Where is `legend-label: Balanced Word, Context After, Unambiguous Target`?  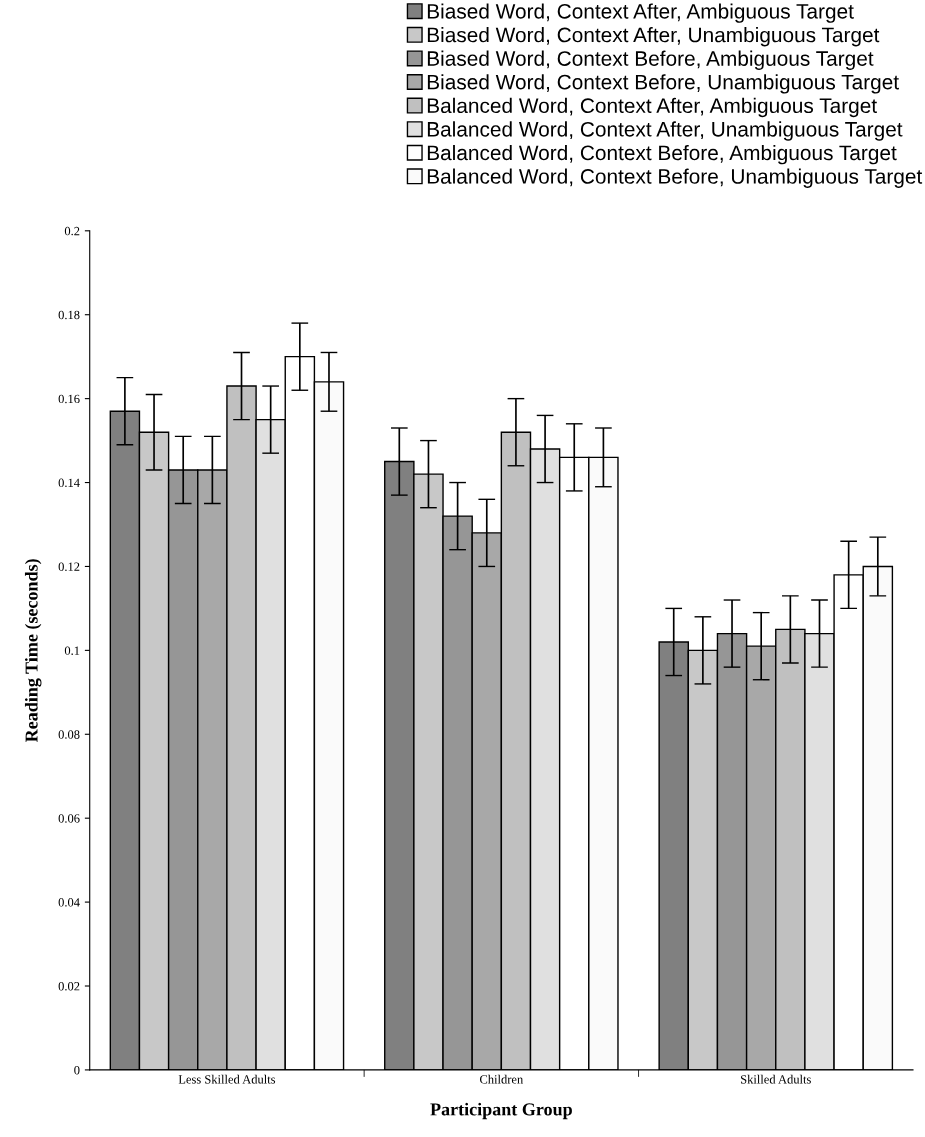
legend-label: Balanced Word, Context After, Unambiguous Target is located at coordinates (665, 131).